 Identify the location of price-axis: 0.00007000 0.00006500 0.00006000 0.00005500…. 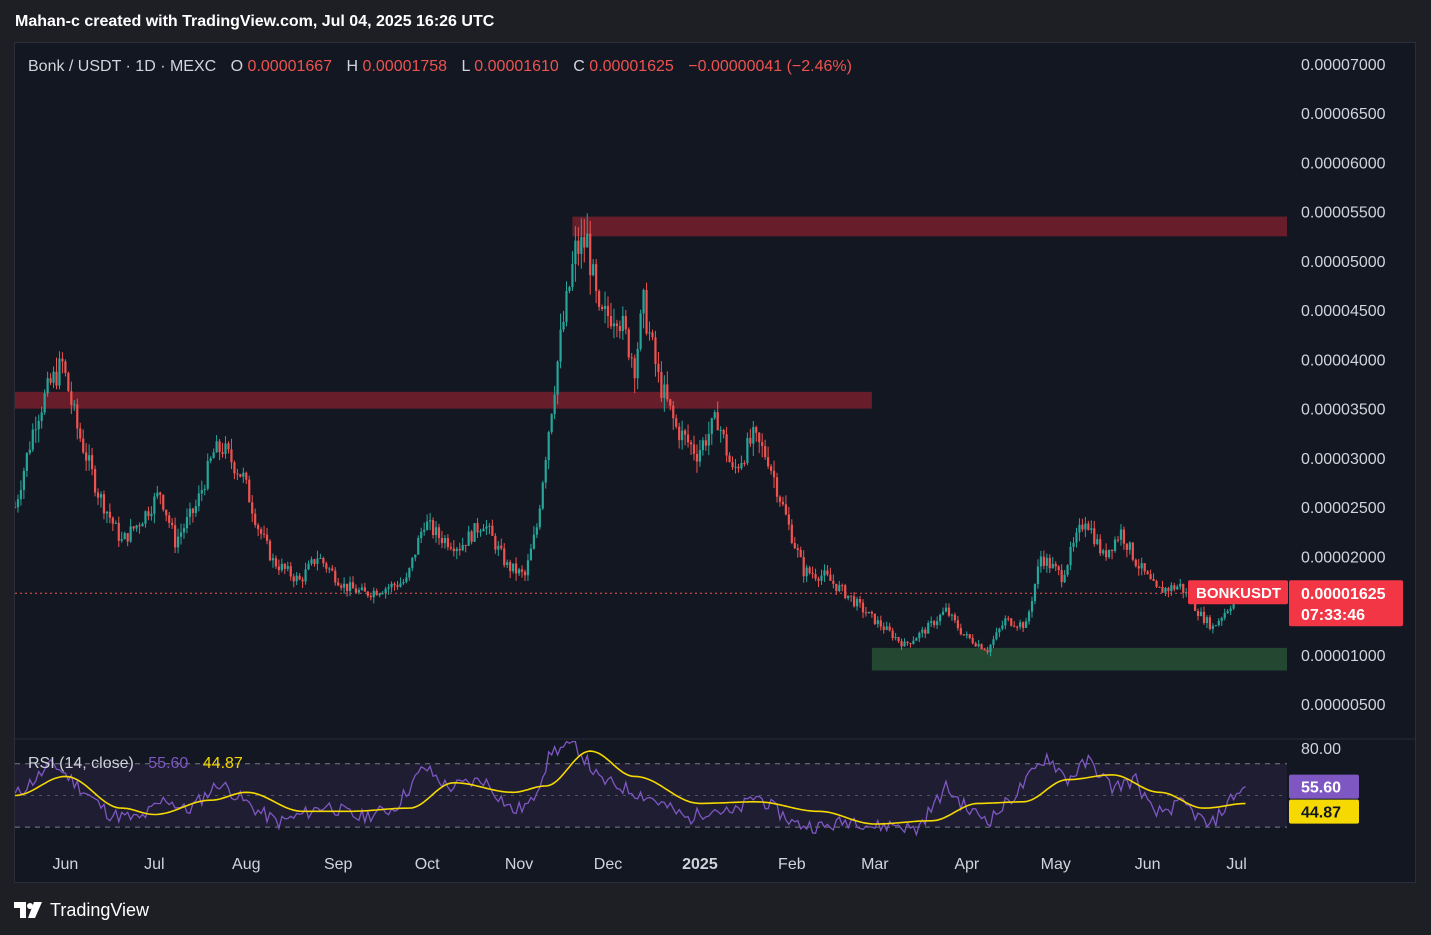
(1343, 385).